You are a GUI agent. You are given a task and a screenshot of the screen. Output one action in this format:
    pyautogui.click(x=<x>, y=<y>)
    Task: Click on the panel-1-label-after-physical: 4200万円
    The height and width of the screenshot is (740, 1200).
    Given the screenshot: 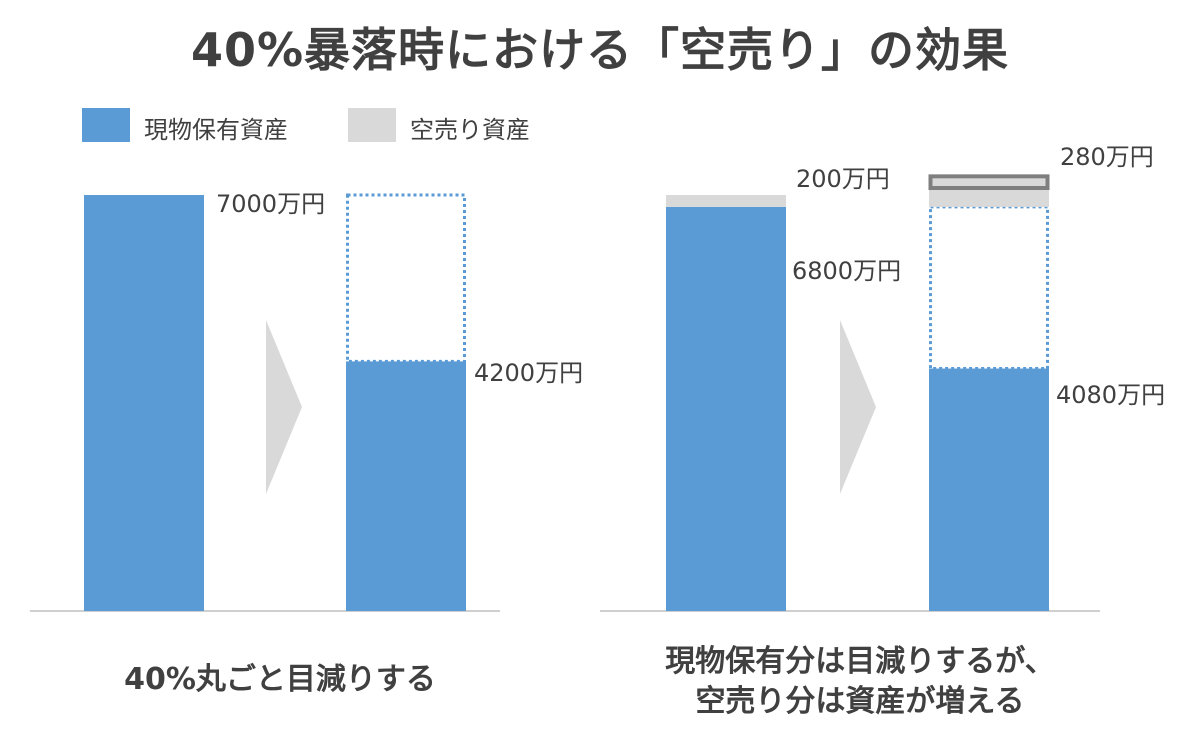 What is the action you would take?
    pyautogui.click(x=528, y=373)
    